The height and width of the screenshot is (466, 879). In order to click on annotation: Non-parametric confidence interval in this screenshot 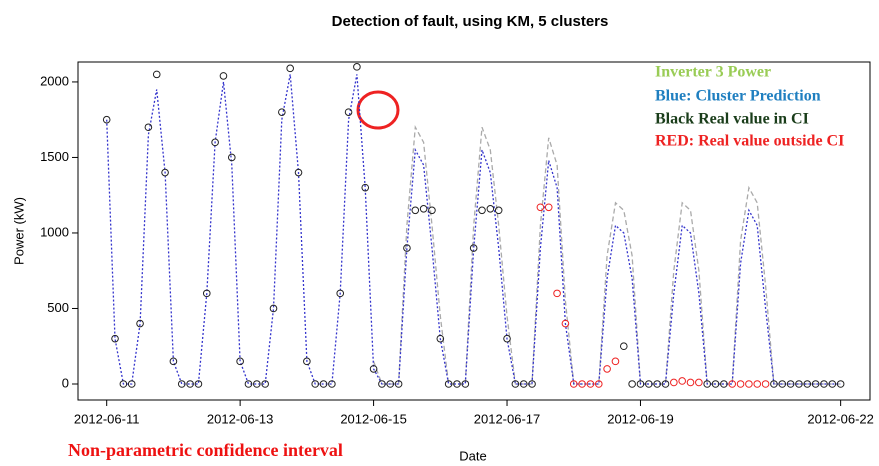, I will do `click(205, 450)`.